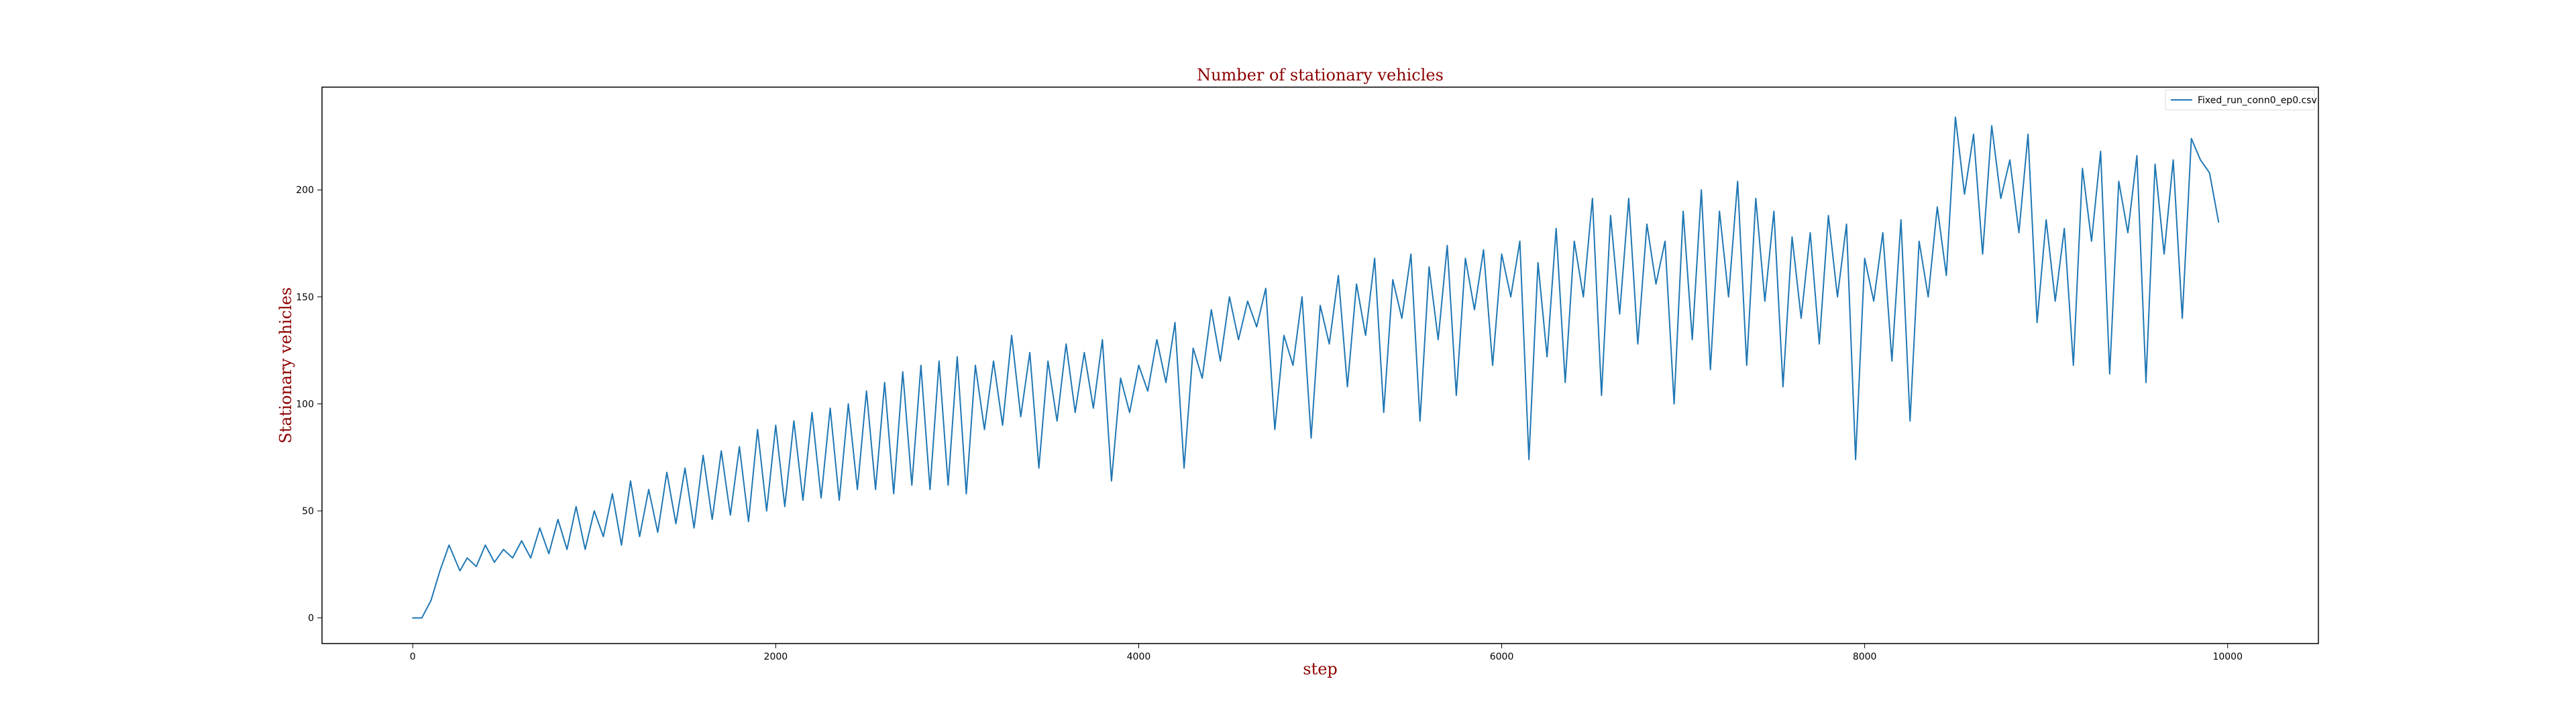 The image size is (2576, 724). I want to click on y-axis-title: Stationary vehicles, so click(285, 365).